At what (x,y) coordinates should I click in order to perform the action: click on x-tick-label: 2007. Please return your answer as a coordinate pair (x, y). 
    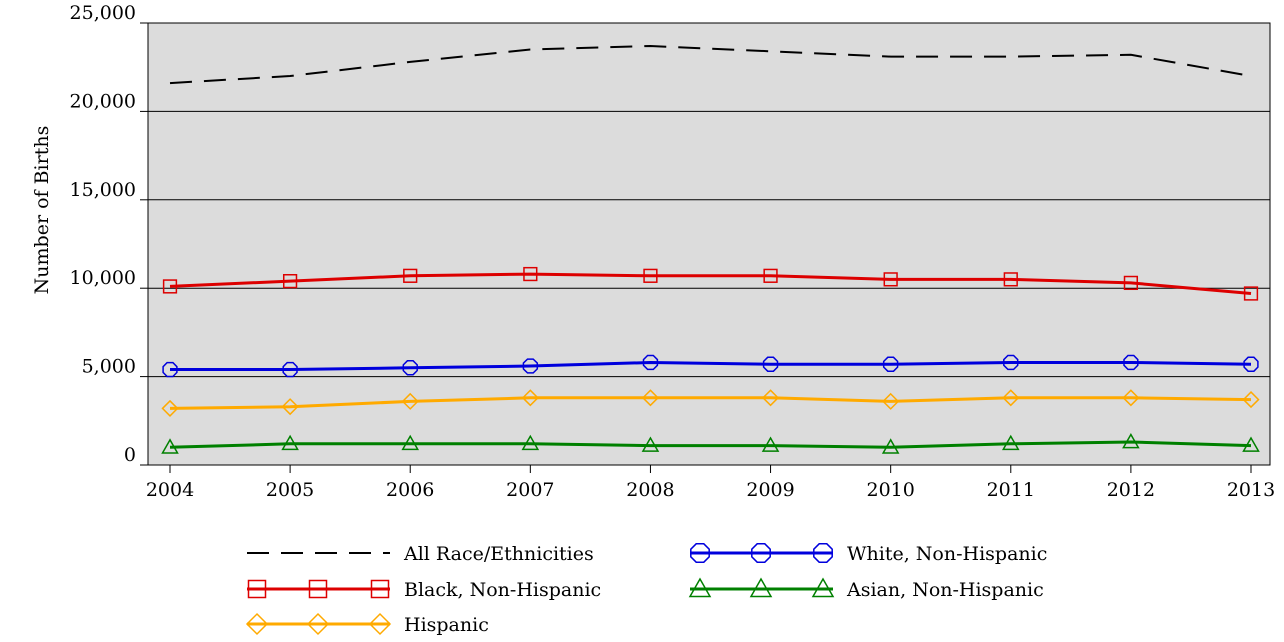
    Looking at the image, I should click on (530, 490).